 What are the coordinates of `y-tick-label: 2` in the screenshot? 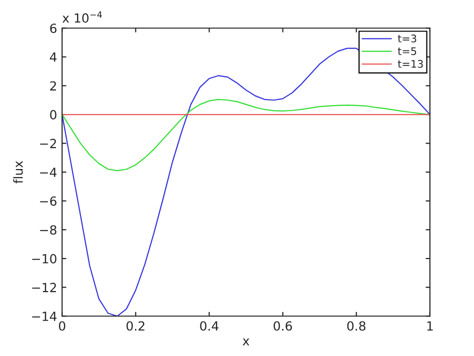 It's located at (53, 85).